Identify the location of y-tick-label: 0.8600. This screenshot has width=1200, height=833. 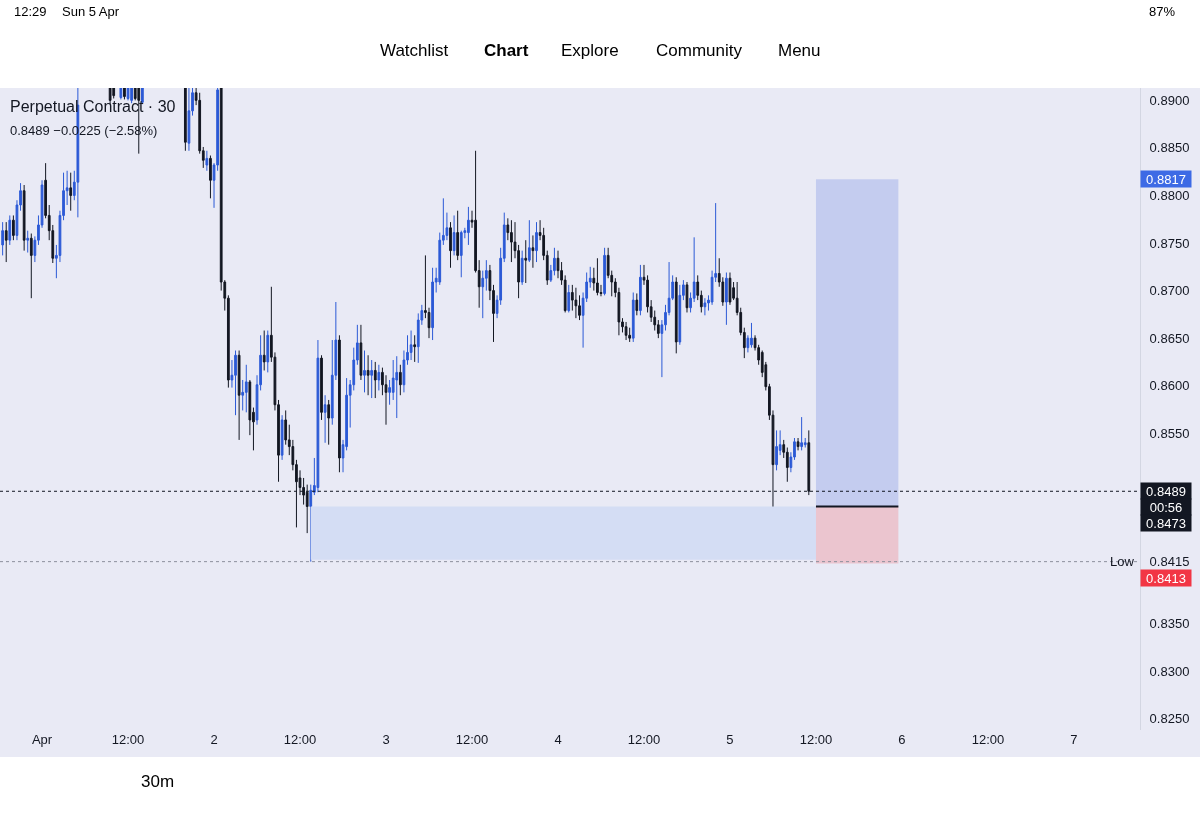
(1169, 386).